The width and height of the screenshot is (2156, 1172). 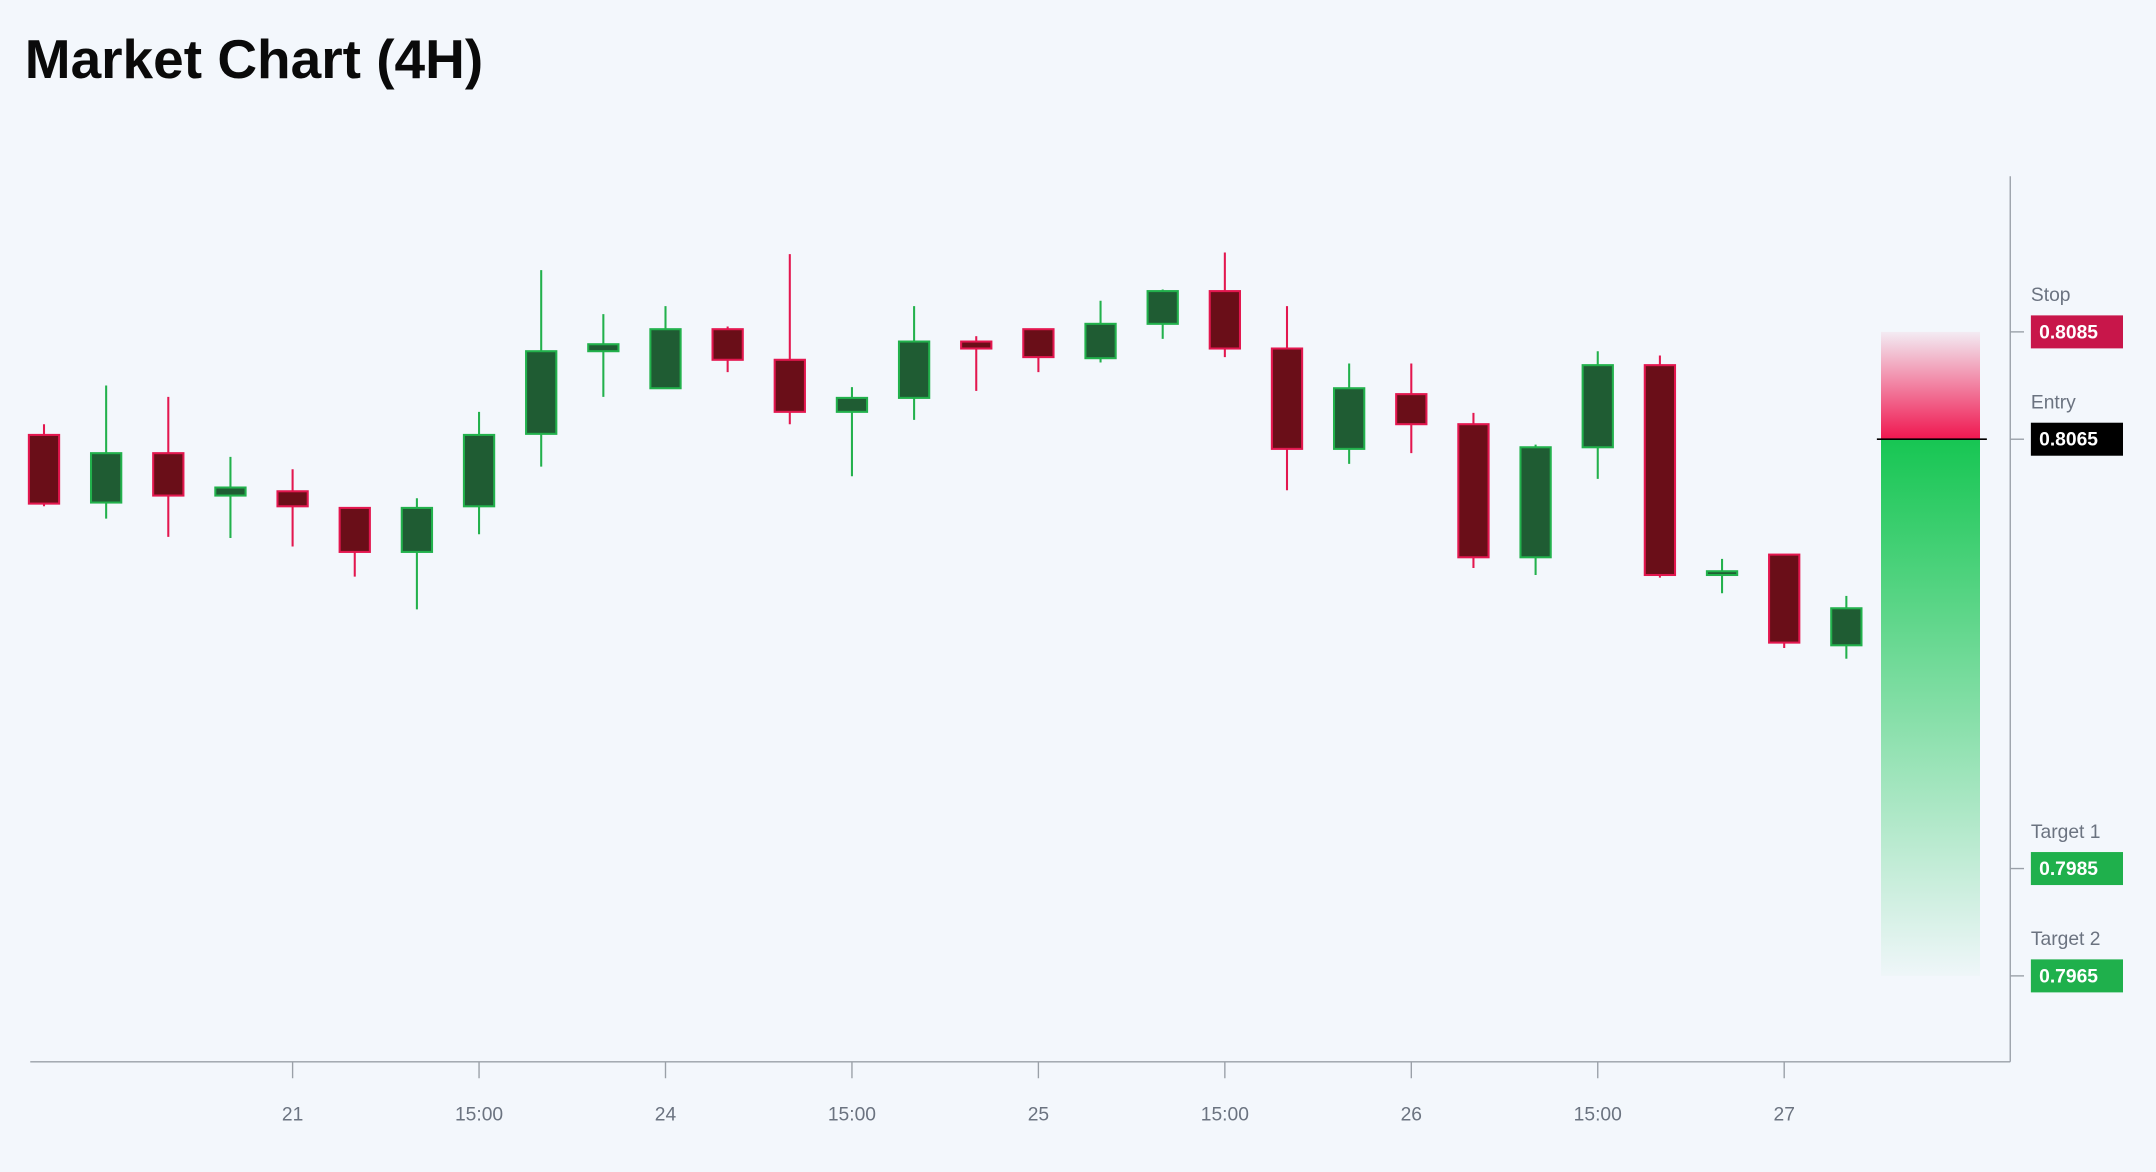 I want to click on level-name: Entry, so click(x=2053, y=403).